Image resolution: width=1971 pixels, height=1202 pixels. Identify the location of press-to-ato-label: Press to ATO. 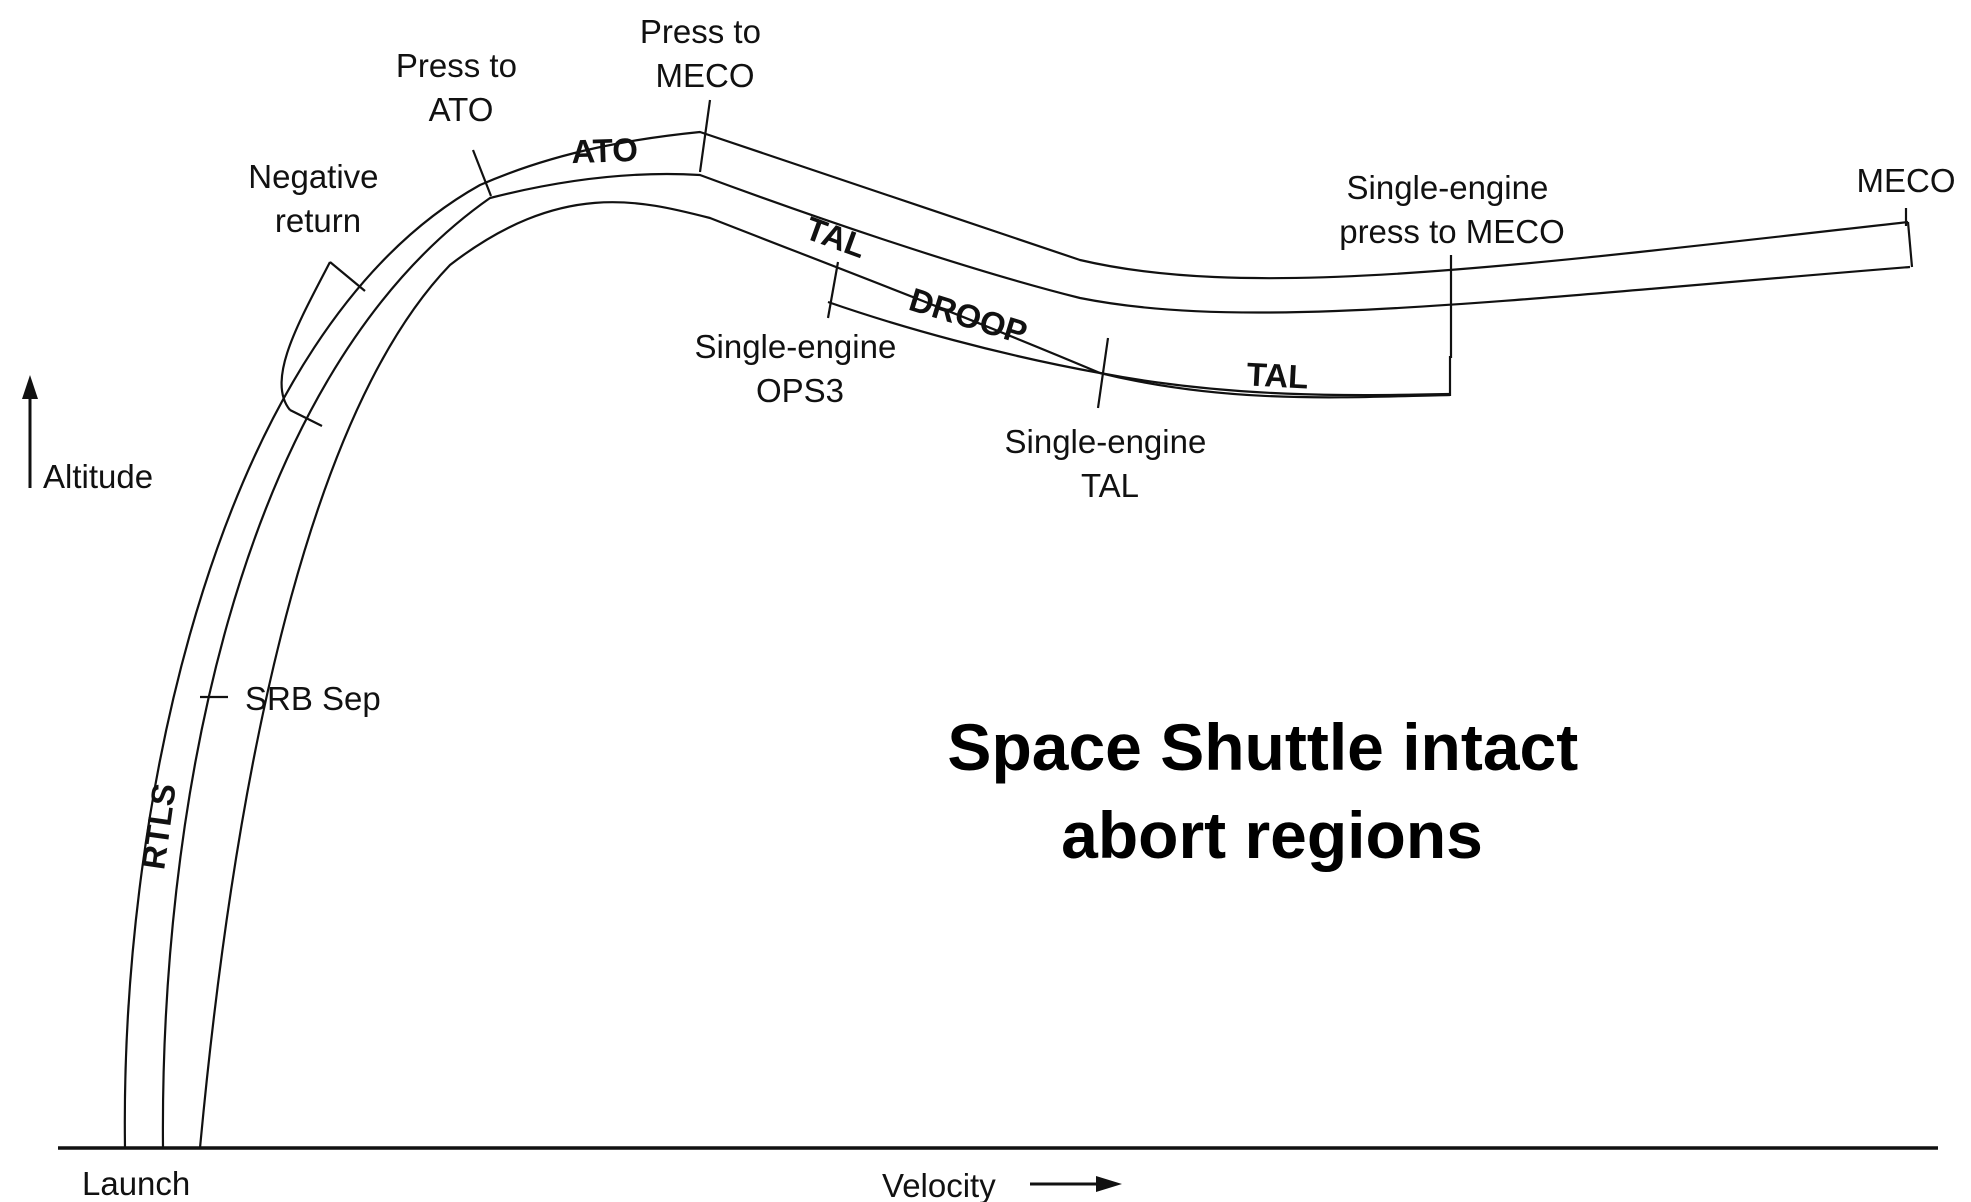
(461, 87).